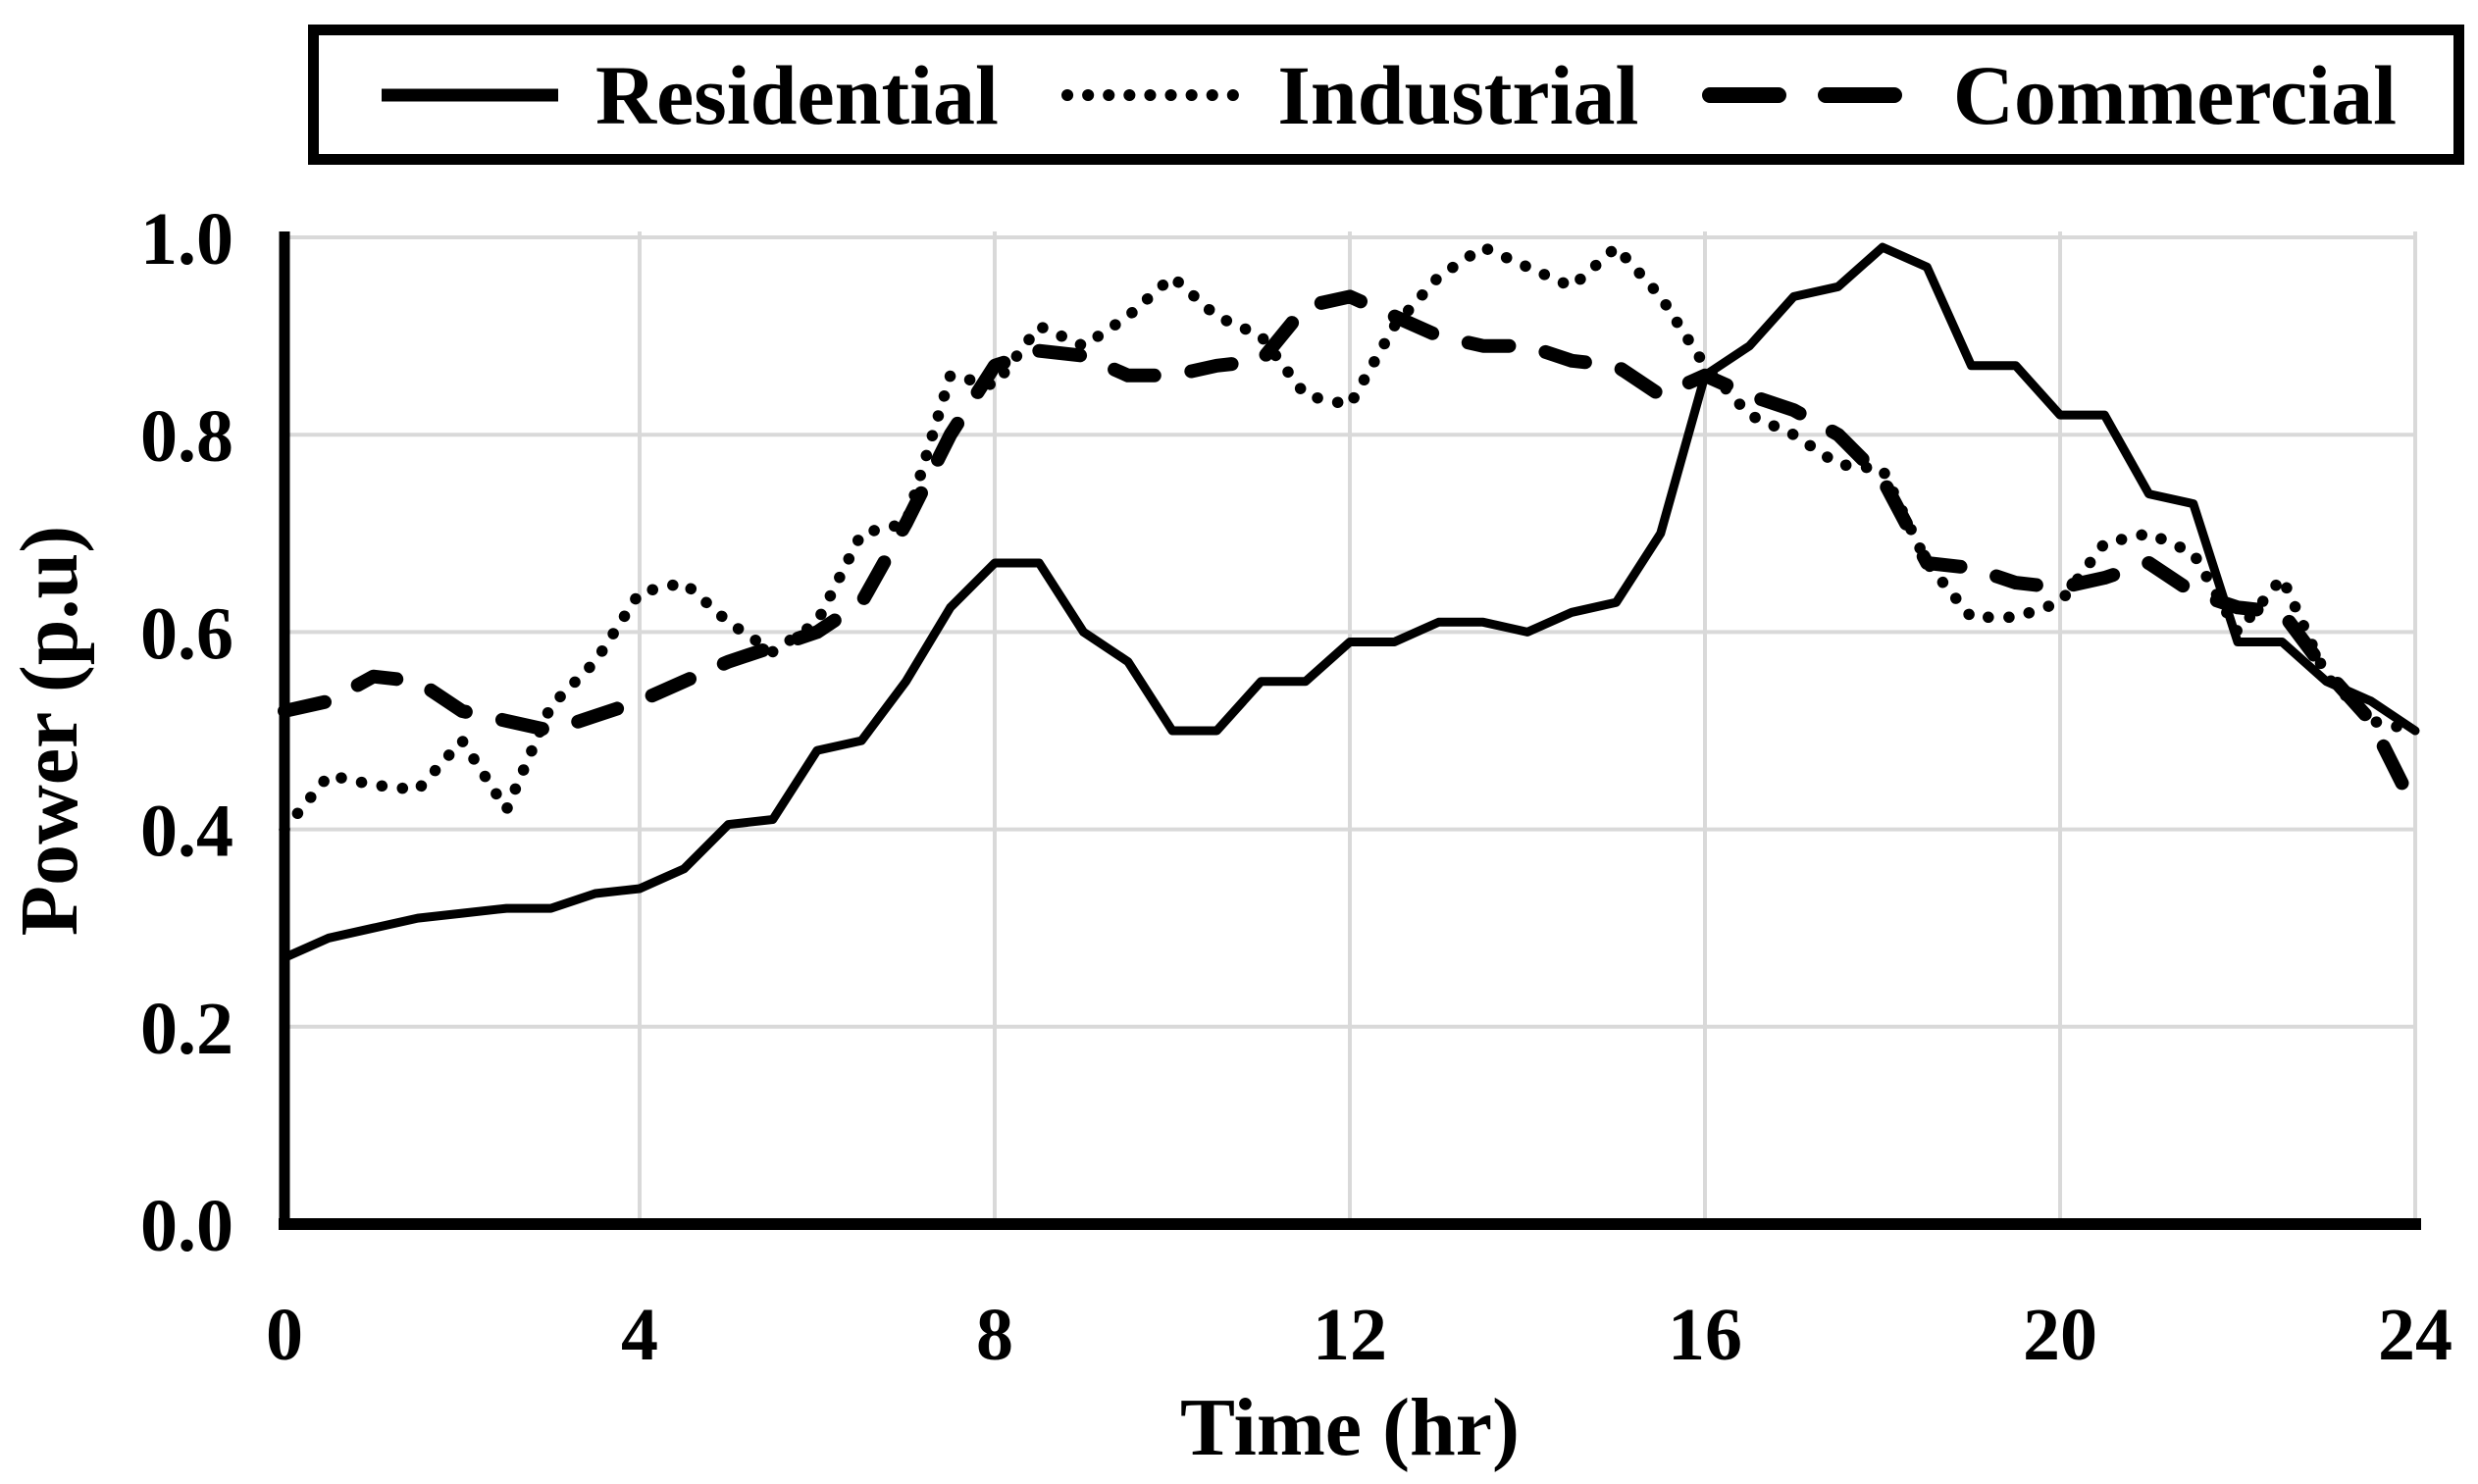  What do you see at coordinates (1458, 94) in the screenshot?
I see `legend-label-industrial: Industrial` at bounding box center [1458, 94].